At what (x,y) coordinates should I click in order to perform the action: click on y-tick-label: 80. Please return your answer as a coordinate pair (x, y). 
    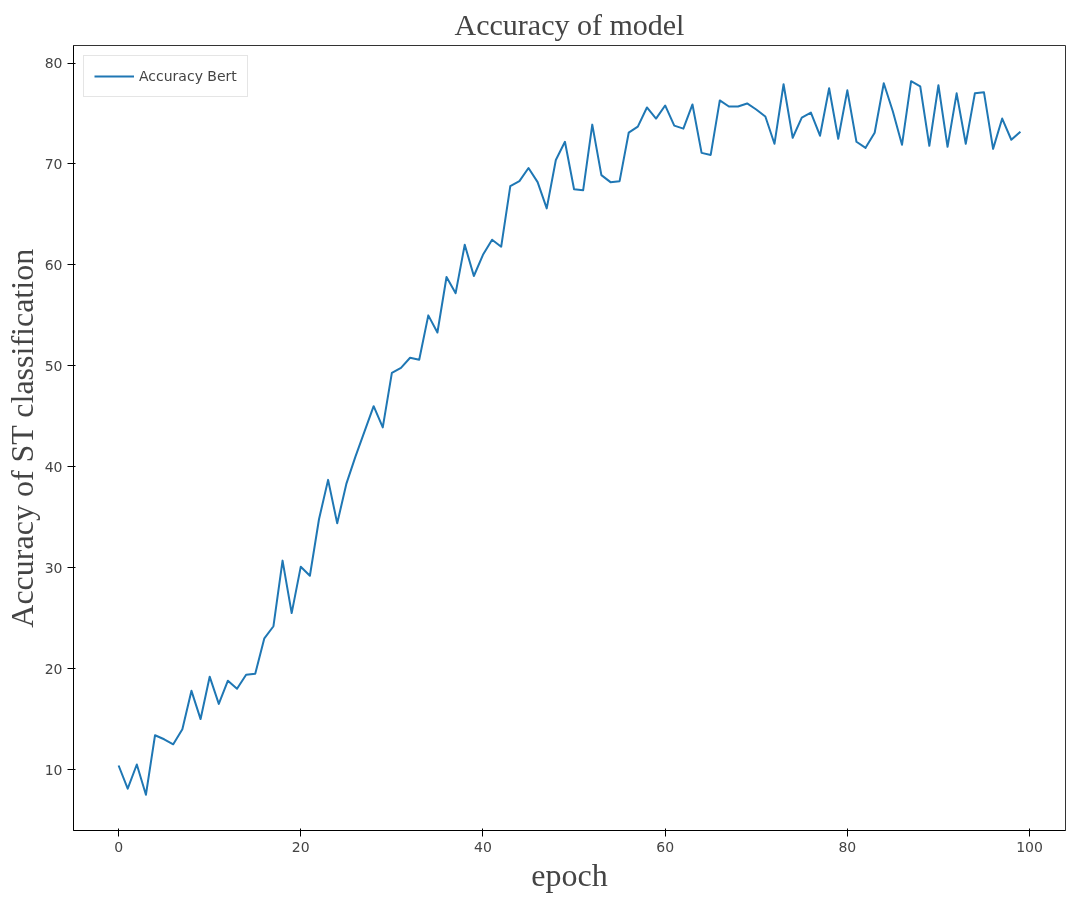
    Looking at the image, I should click on (53, 63).